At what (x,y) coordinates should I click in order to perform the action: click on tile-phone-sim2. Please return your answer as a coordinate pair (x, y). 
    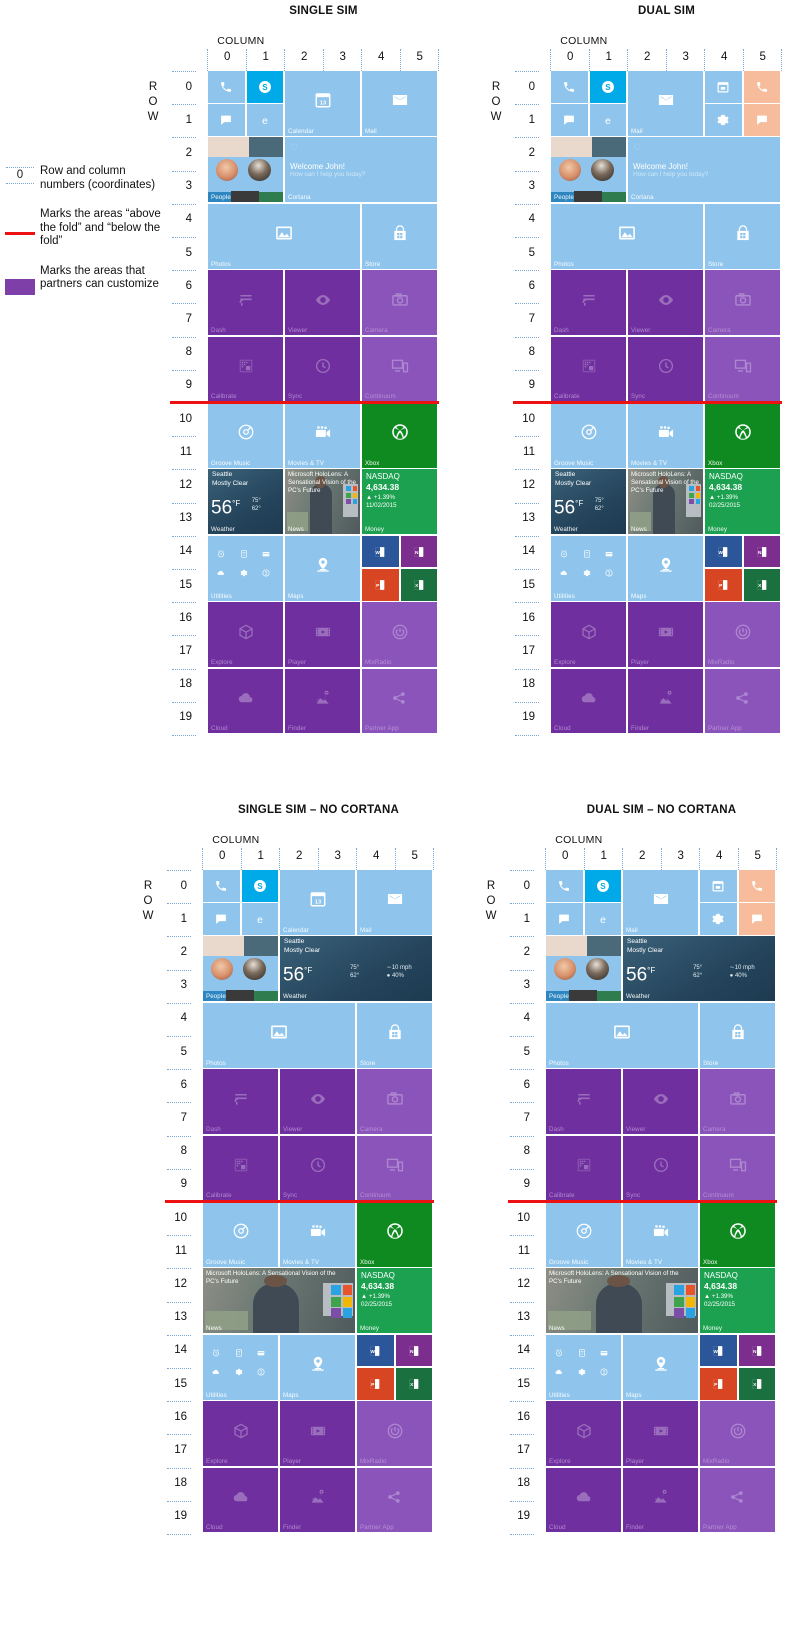
    Looking at the image, I should click on (757, 886).